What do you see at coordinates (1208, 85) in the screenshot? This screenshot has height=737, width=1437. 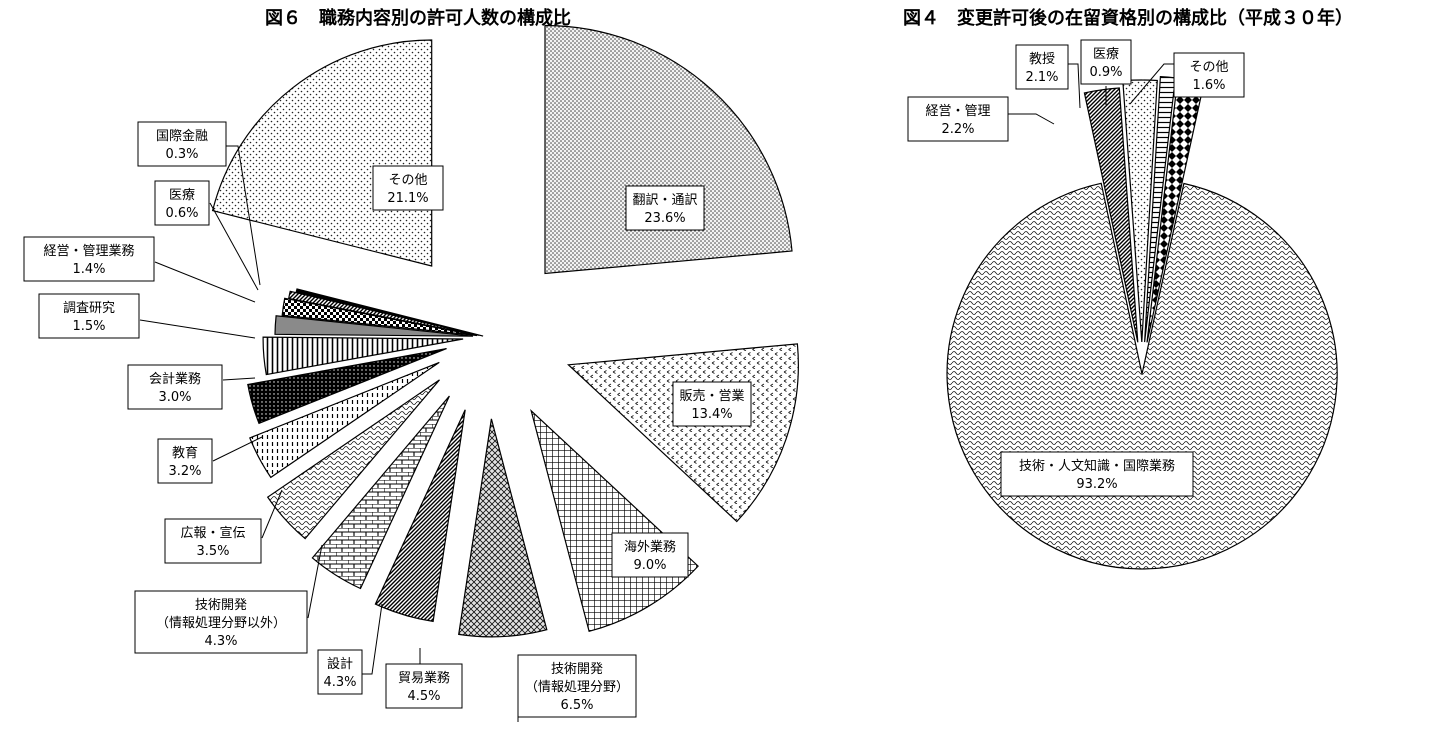 I see `slice-percent: 1.6%` at bounding box center [1208, 85].